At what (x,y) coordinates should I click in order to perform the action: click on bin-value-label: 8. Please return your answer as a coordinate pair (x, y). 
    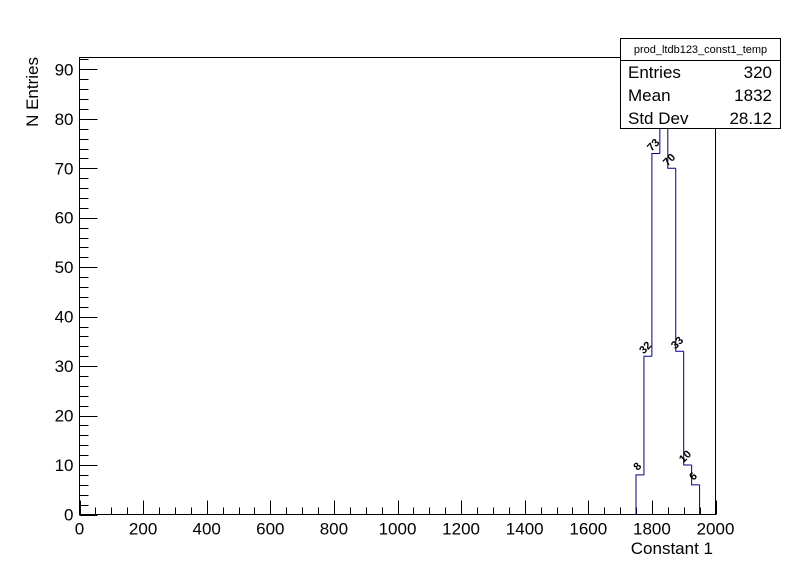
    Looking at the image, I should click on (637, 466).